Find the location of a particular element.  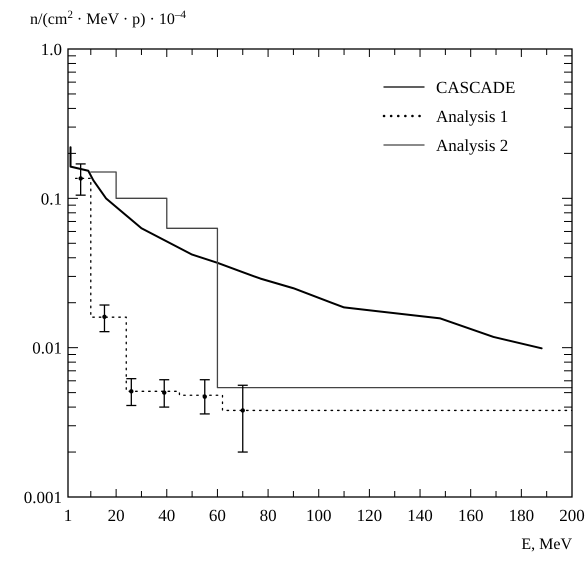

x-tick-label: 1 is located at coordinates (68, 515).